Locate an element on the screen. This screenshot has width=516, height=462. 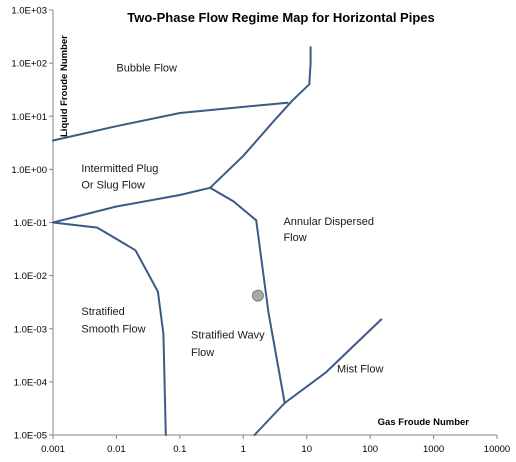
region-label: Stratified Wavy is located at coordinates (228, 336).